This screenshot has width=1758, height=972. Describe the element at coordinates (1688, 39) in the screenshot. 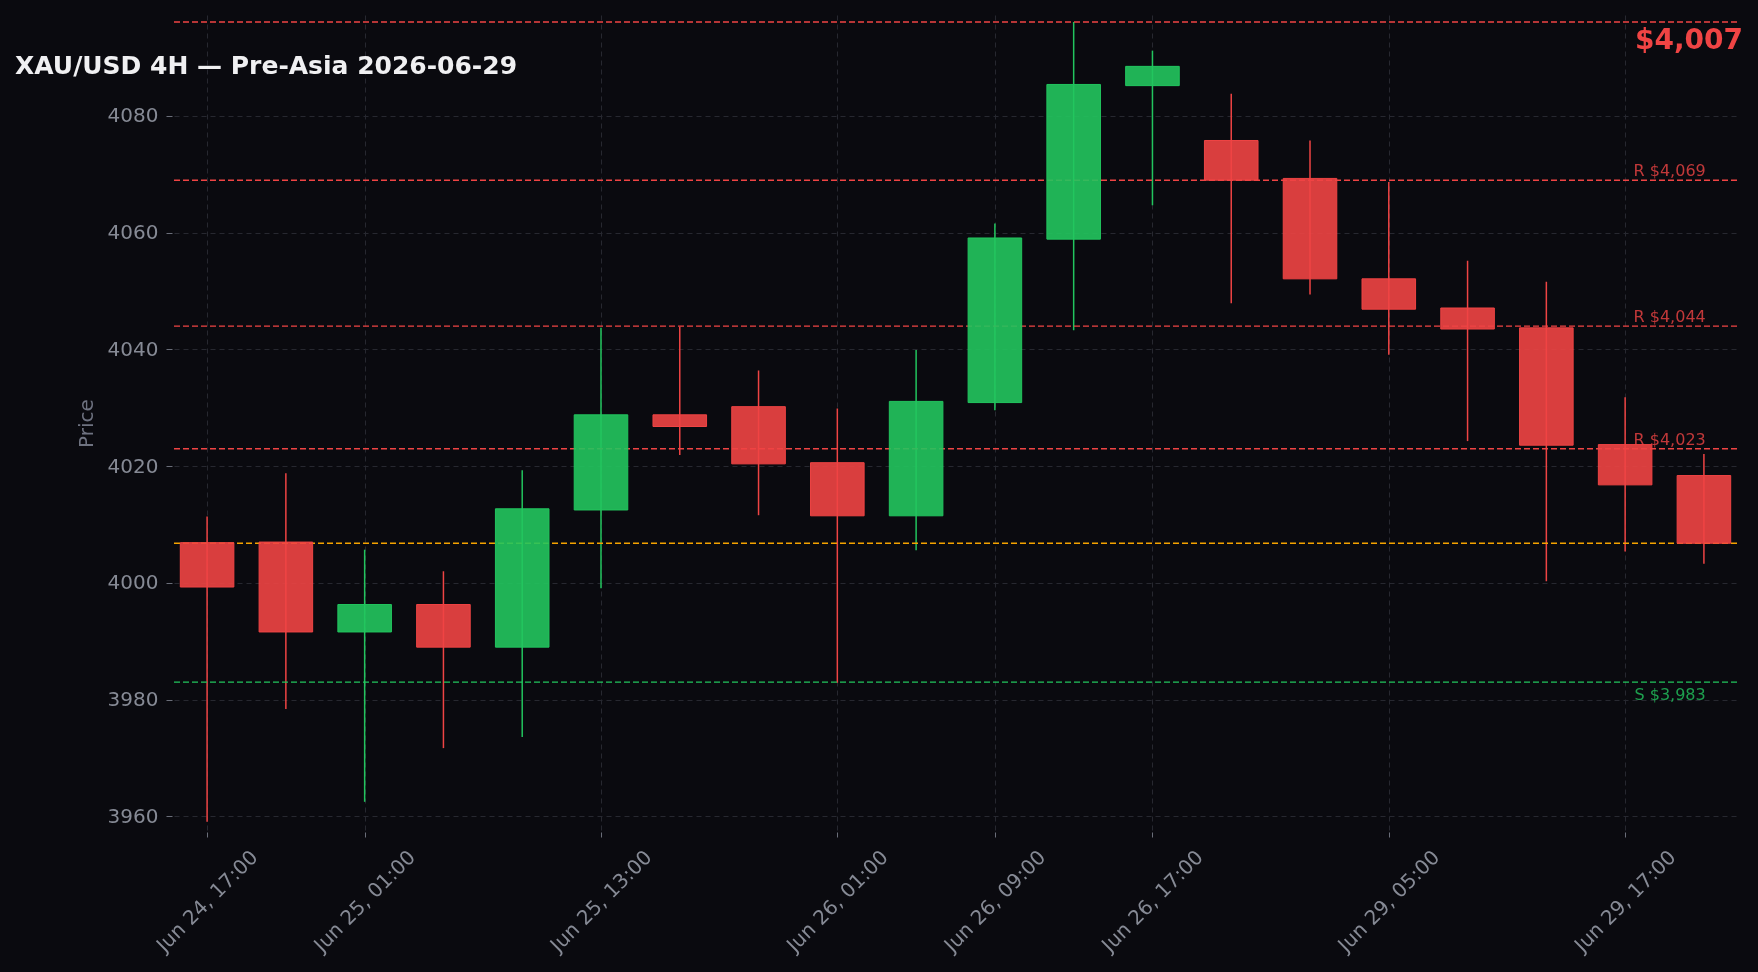

I see `annotation: $4,007` at that location.